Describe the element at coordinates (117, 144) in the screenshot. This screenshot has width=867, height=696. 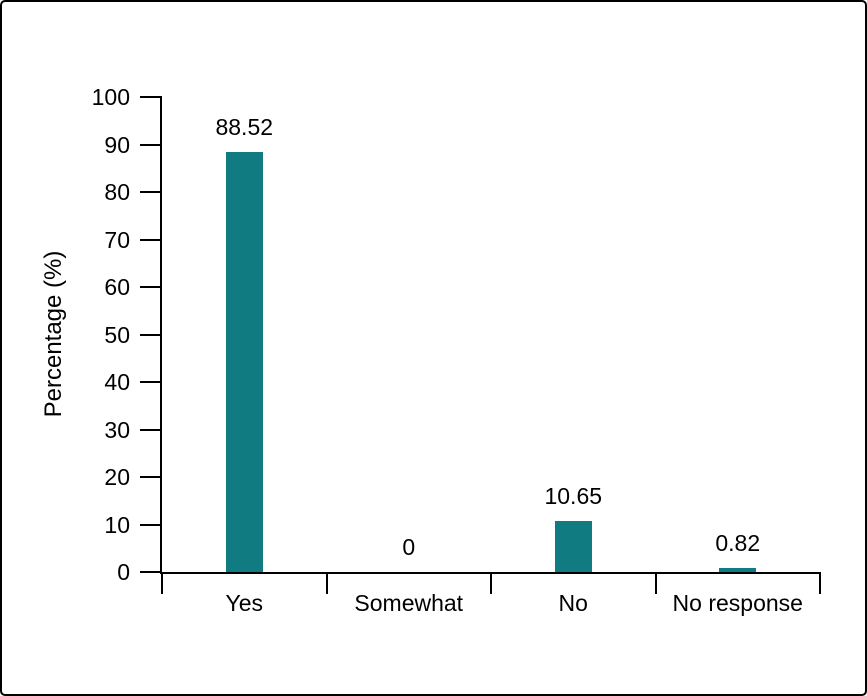
I see `y-tick-label: 90` at that location.